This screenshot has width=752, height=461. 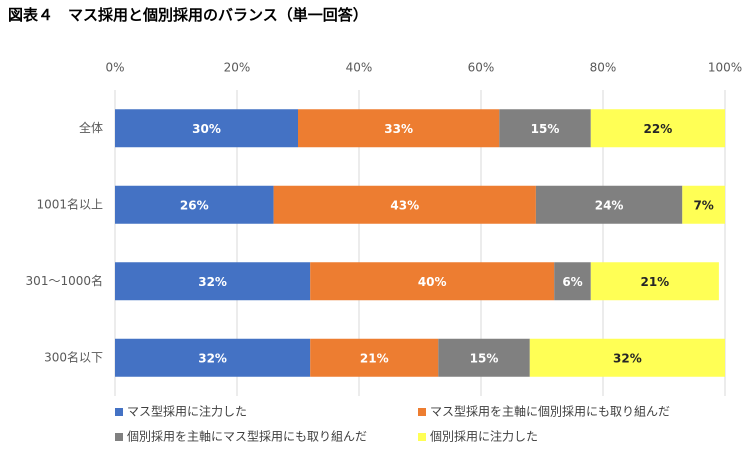 I want to click on data-label: 22%, so click(x=658, y=129).